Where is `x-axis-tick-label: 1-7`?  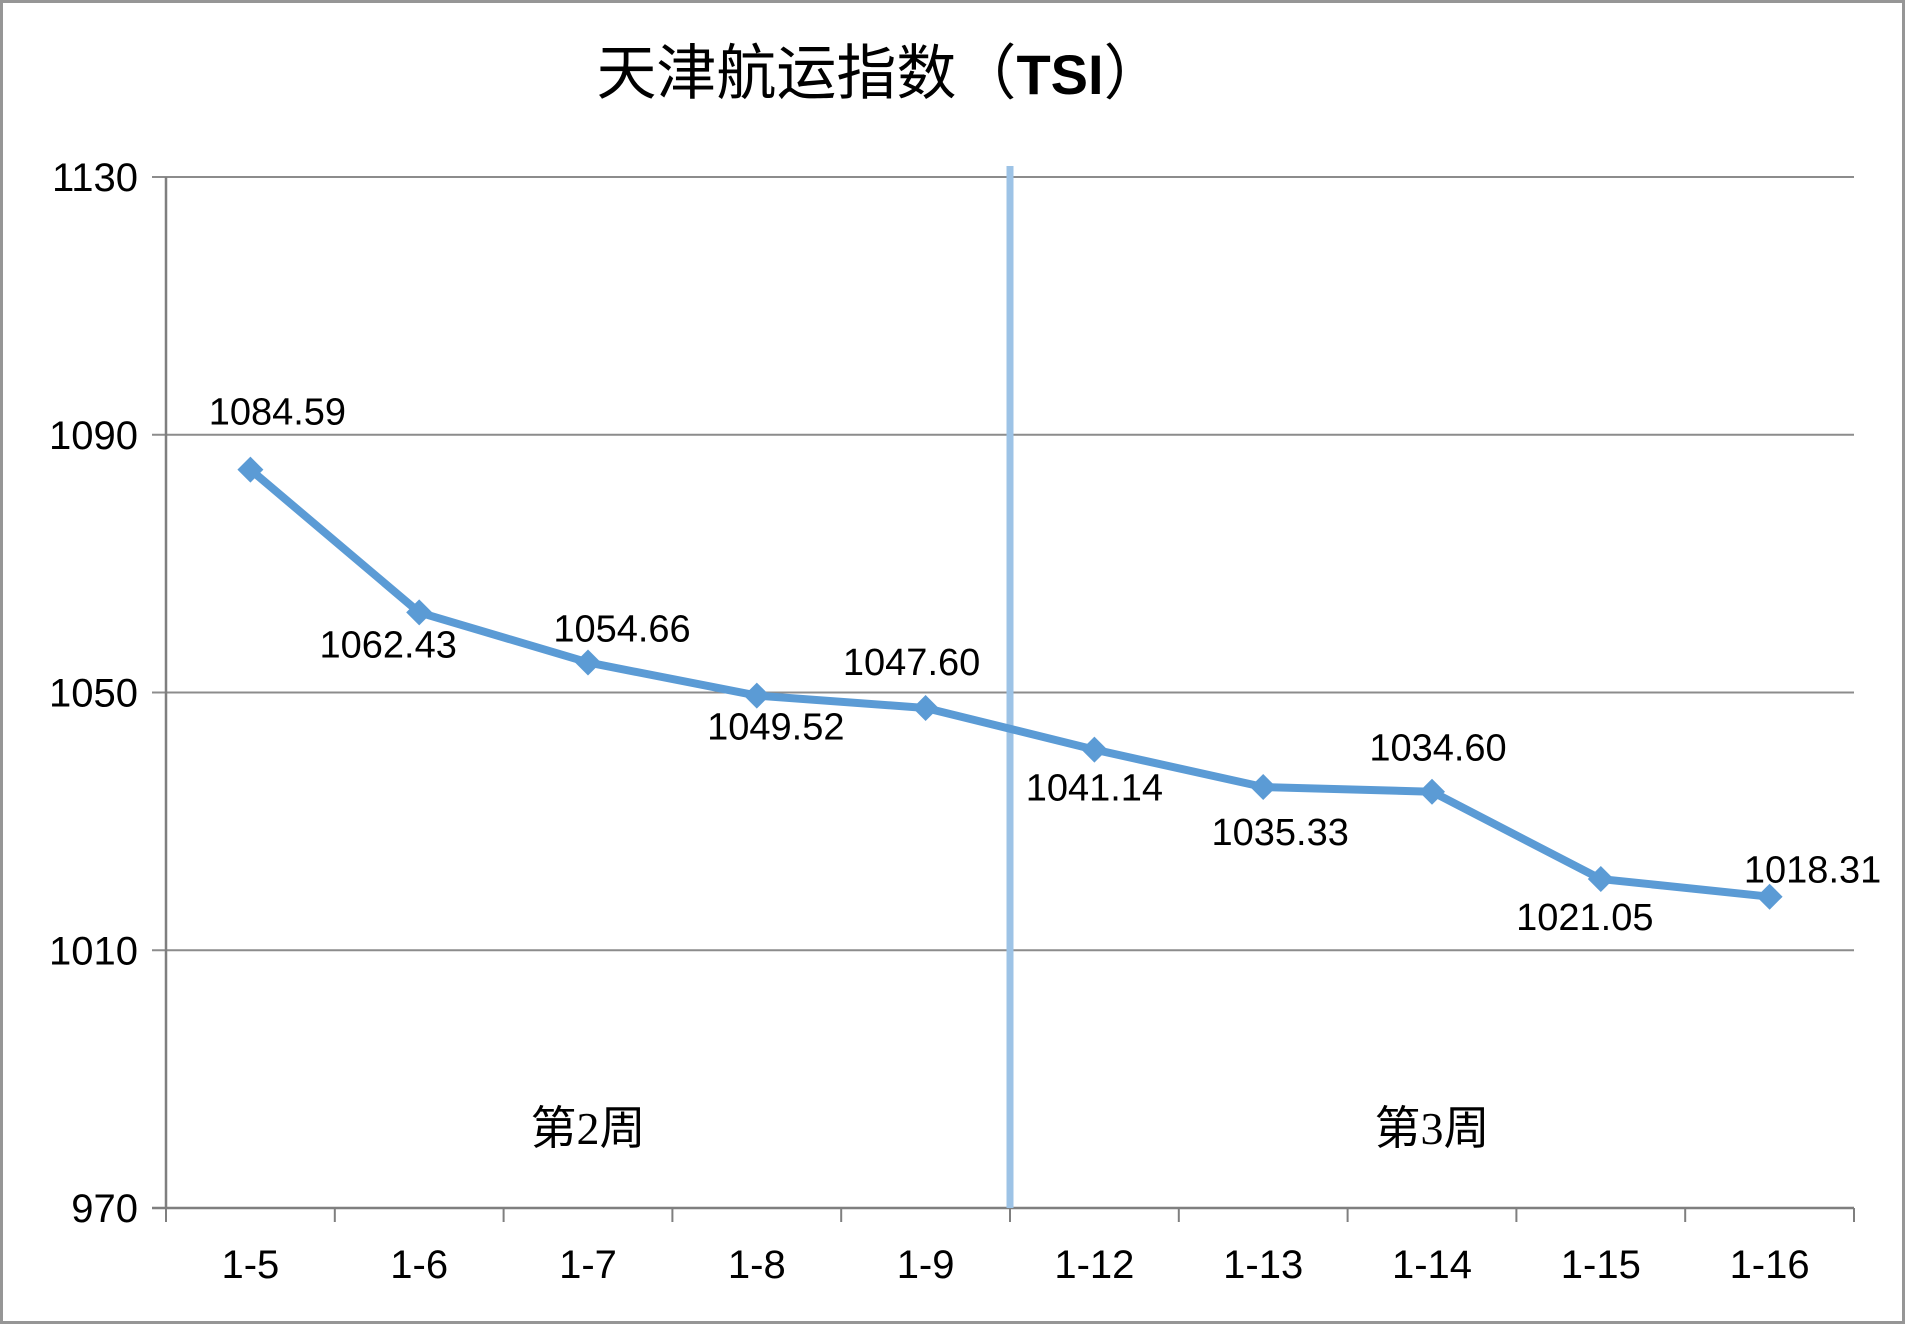
x-axis-tick-label: 1-7 is located at coordinates (588, 1265).